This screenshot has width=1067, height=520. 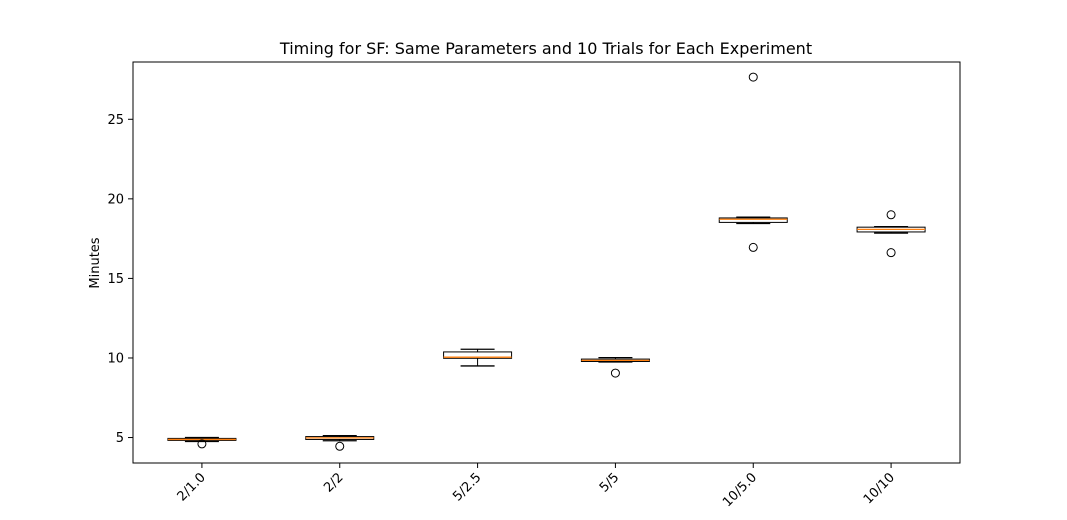 I want to click on y-tick-label: 10, so click(x=115, y=358).